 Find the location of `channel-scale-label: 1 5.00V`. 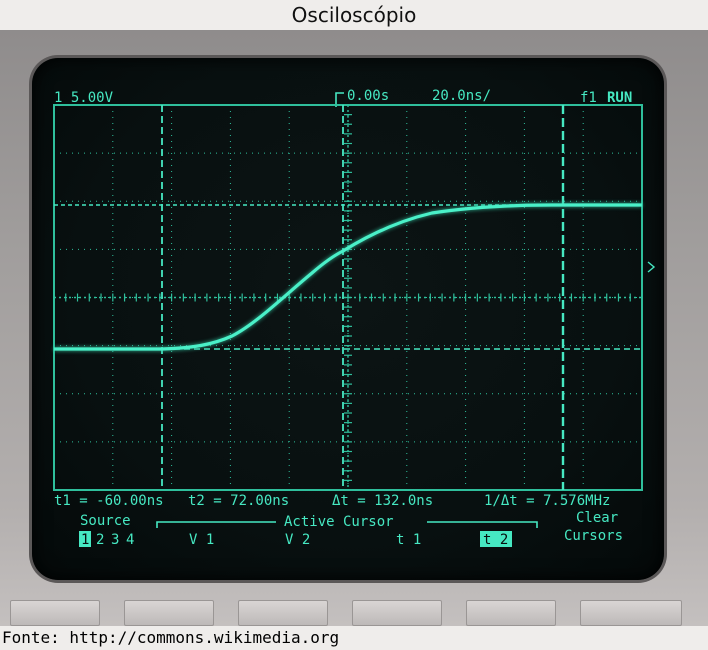

channel-scale-label: 1 5.00V is located at coordinates (84, 98).